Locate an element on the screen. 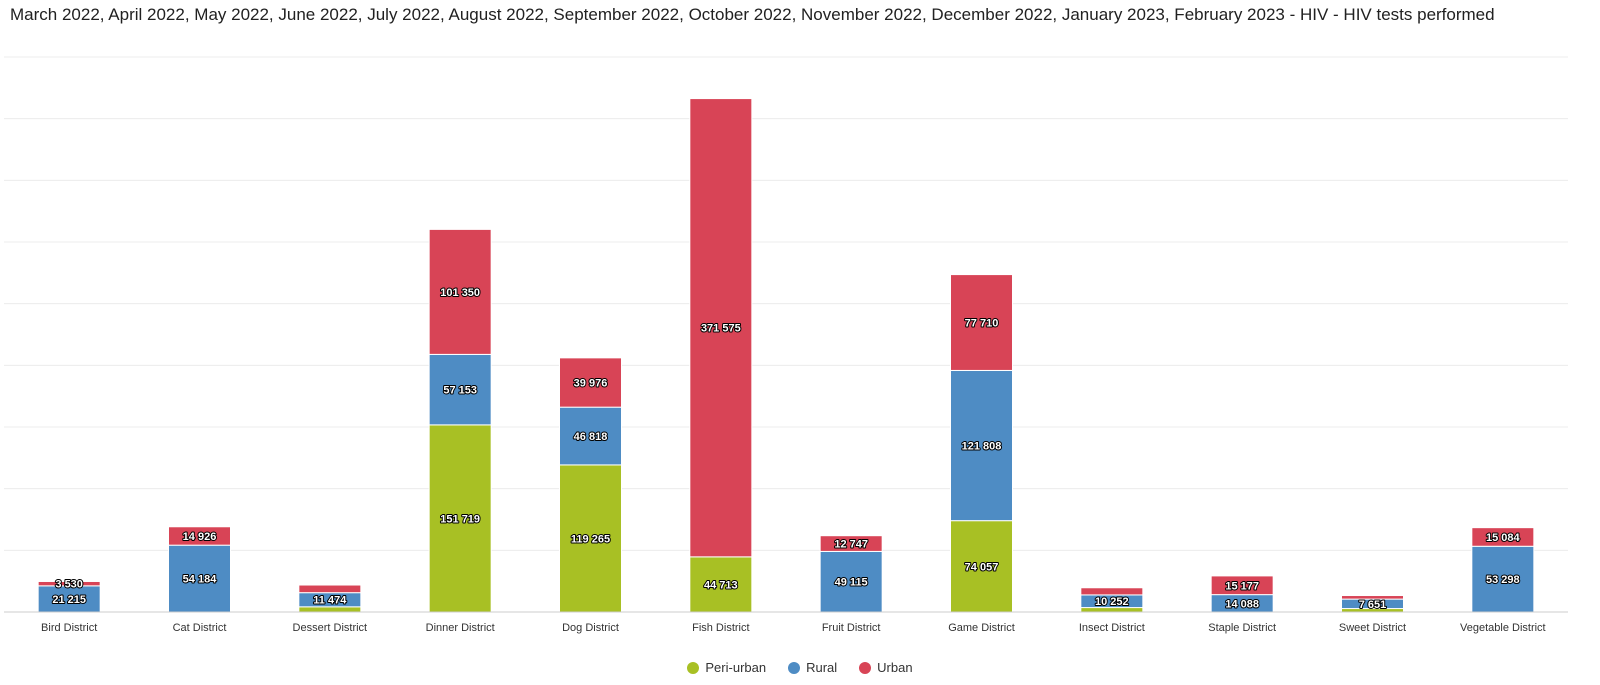 Image resolution: width=1600 pixels, height=685 pixels. x-tick-label: Game District is located at coordinates (981, 628).